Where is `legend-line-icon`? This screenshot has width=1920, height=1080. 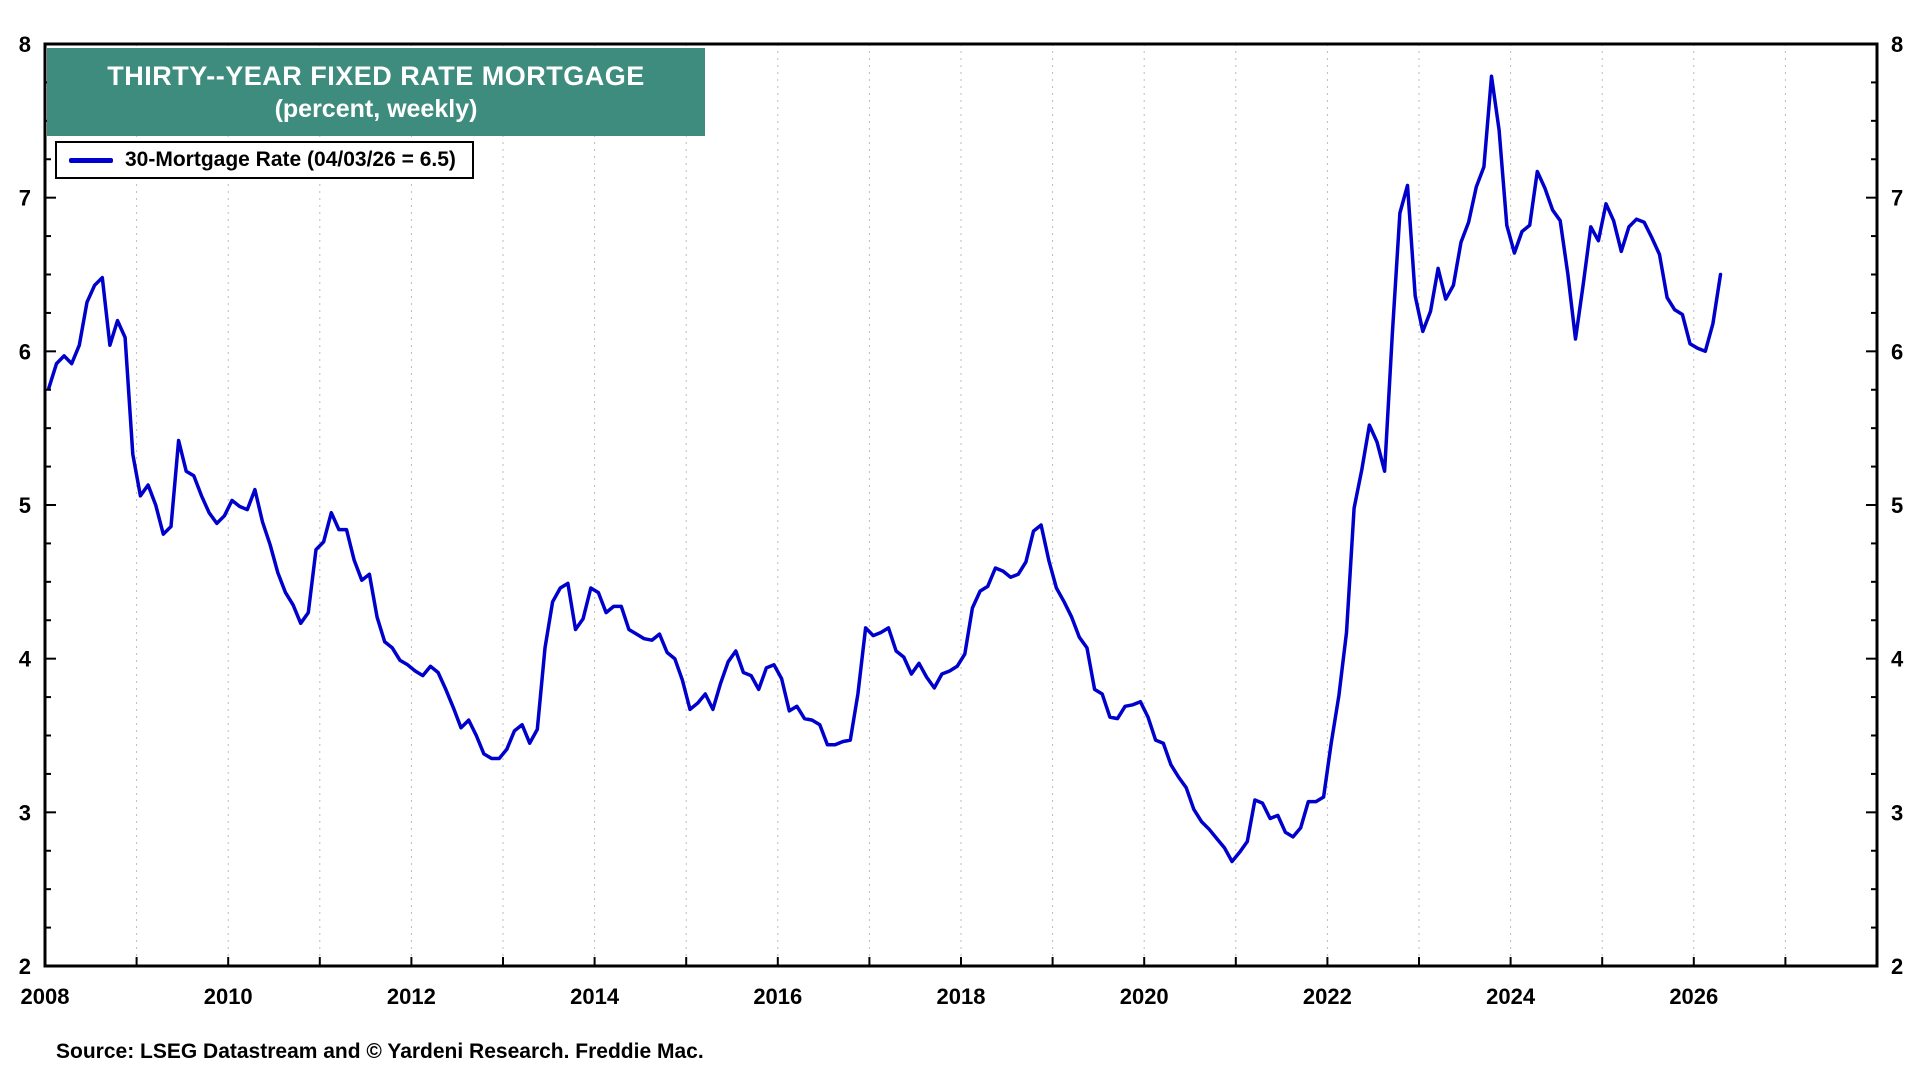 legend-line-icon is located at coordinates (91, 160).